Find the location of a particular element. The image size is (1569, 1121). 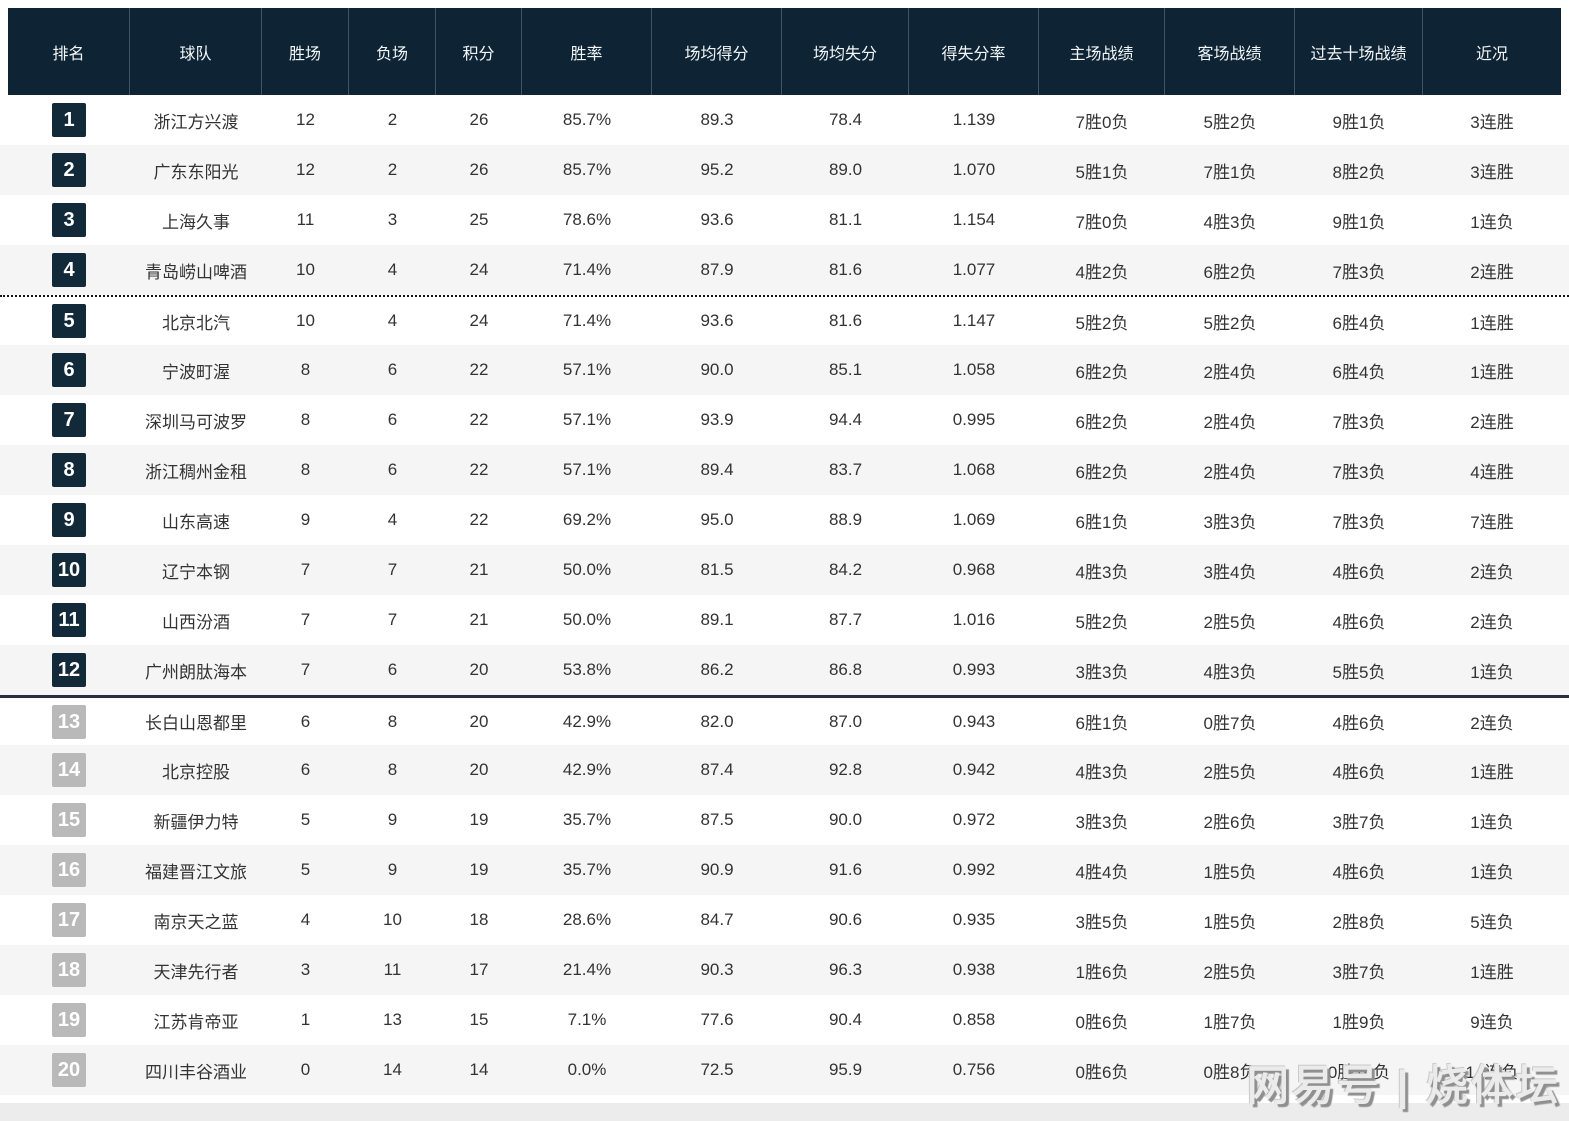

cell-points: 15 is located at coordinates (479, 1019).